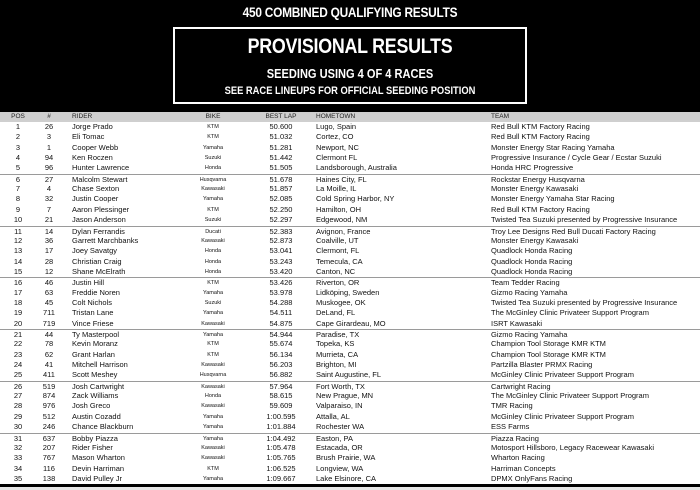 The width and height of the screenshot is (700, 490). I want to click on cell-best-lap: 1:04.492, so click(281, 438).